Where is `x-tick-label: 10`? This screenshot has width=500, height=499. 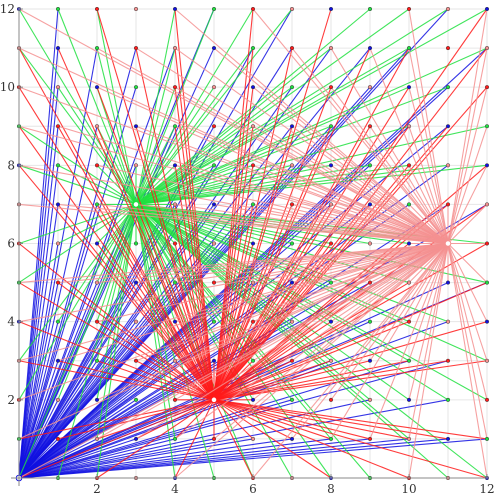
x-tick-label: 10 is located at coordinates (408, 489).